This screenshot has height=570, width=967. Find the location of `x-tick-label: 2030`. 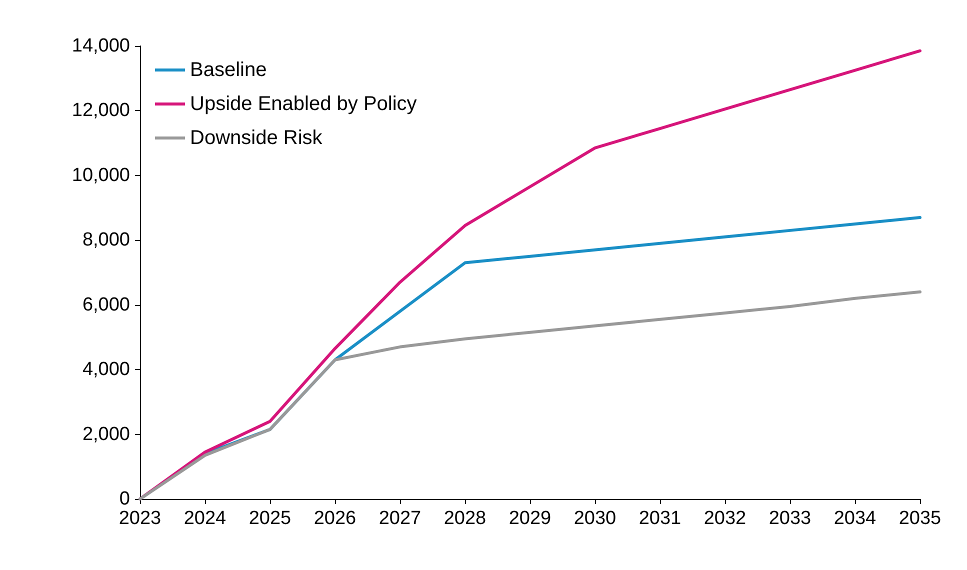

x-tick-label: 2030 is located at coordinates (595, 518).